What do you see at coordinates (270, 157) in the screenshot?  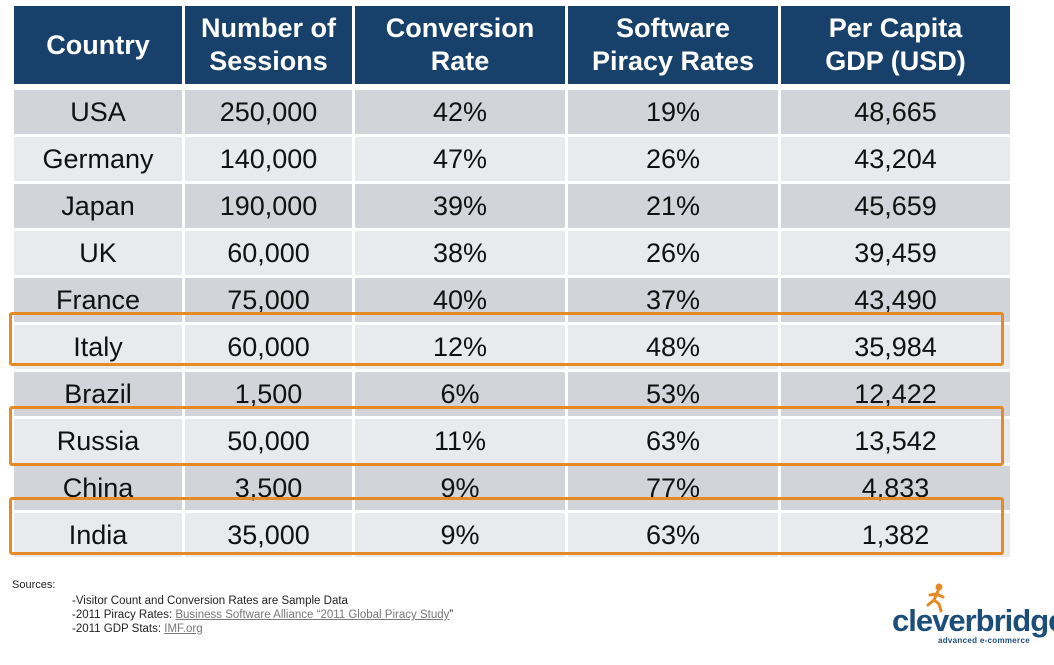 I see `cell-sessions: 140,000` at bounding box center [270, 157].